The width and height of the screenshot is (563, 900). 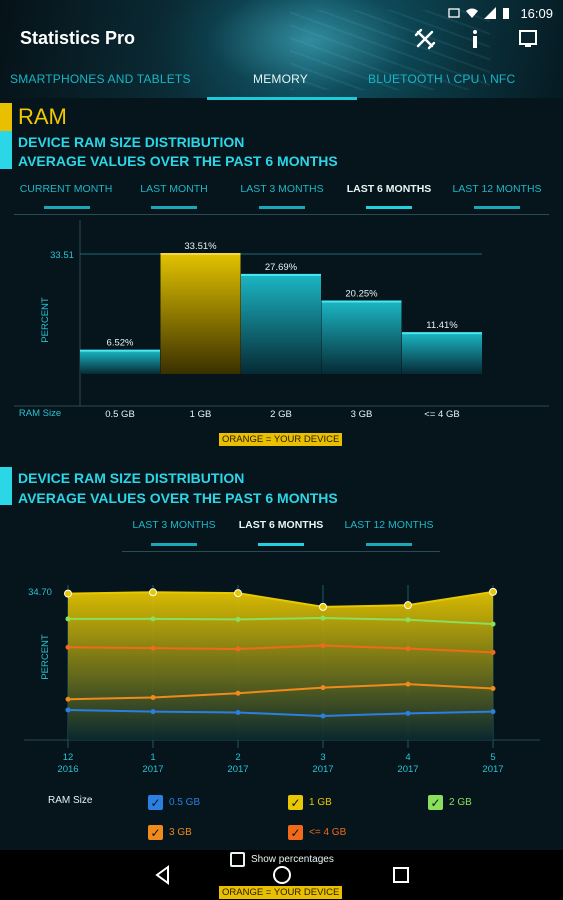 What do you see at coordinates (310, 49) in the screenshot?
I see `header-background-art` at bounding box center [310, 49].